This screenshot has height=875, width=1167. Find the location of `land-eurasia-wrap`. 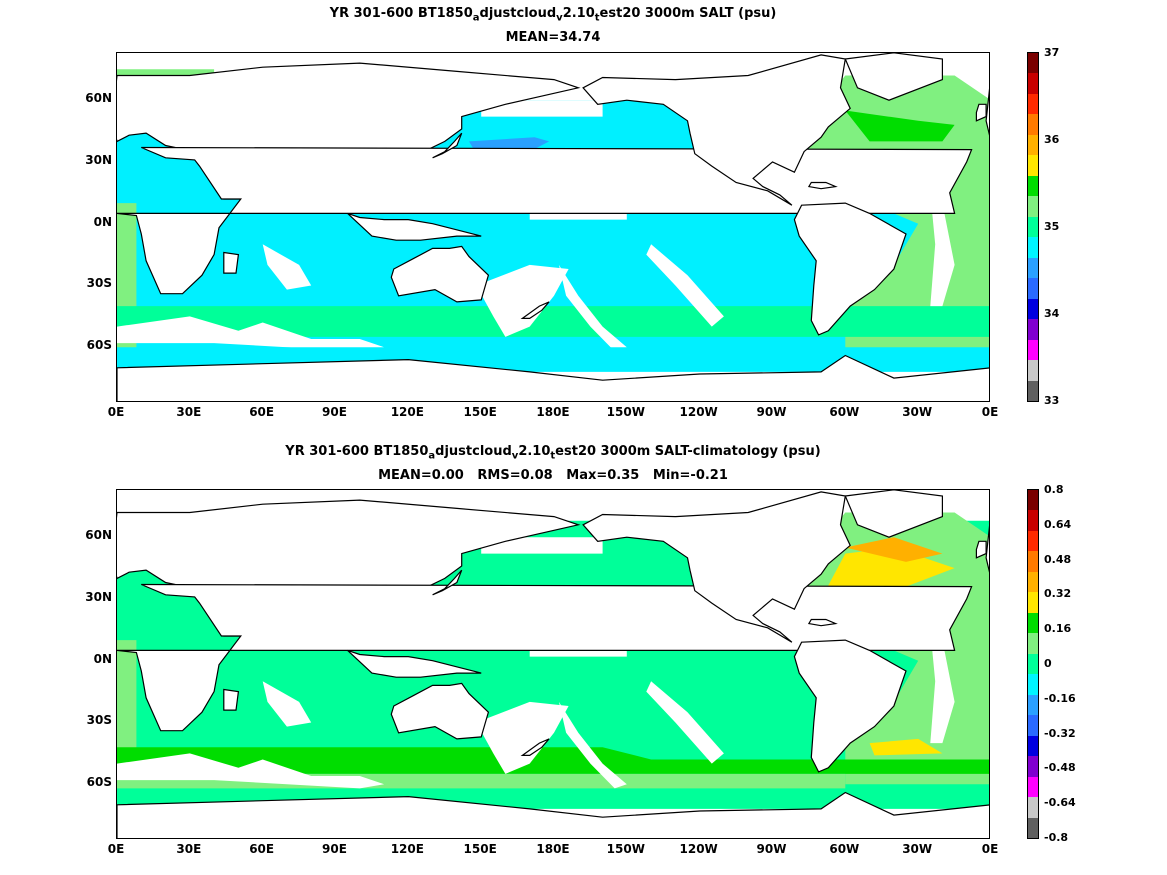

land-eurasia-wrap is located at coordinates (987, 549).